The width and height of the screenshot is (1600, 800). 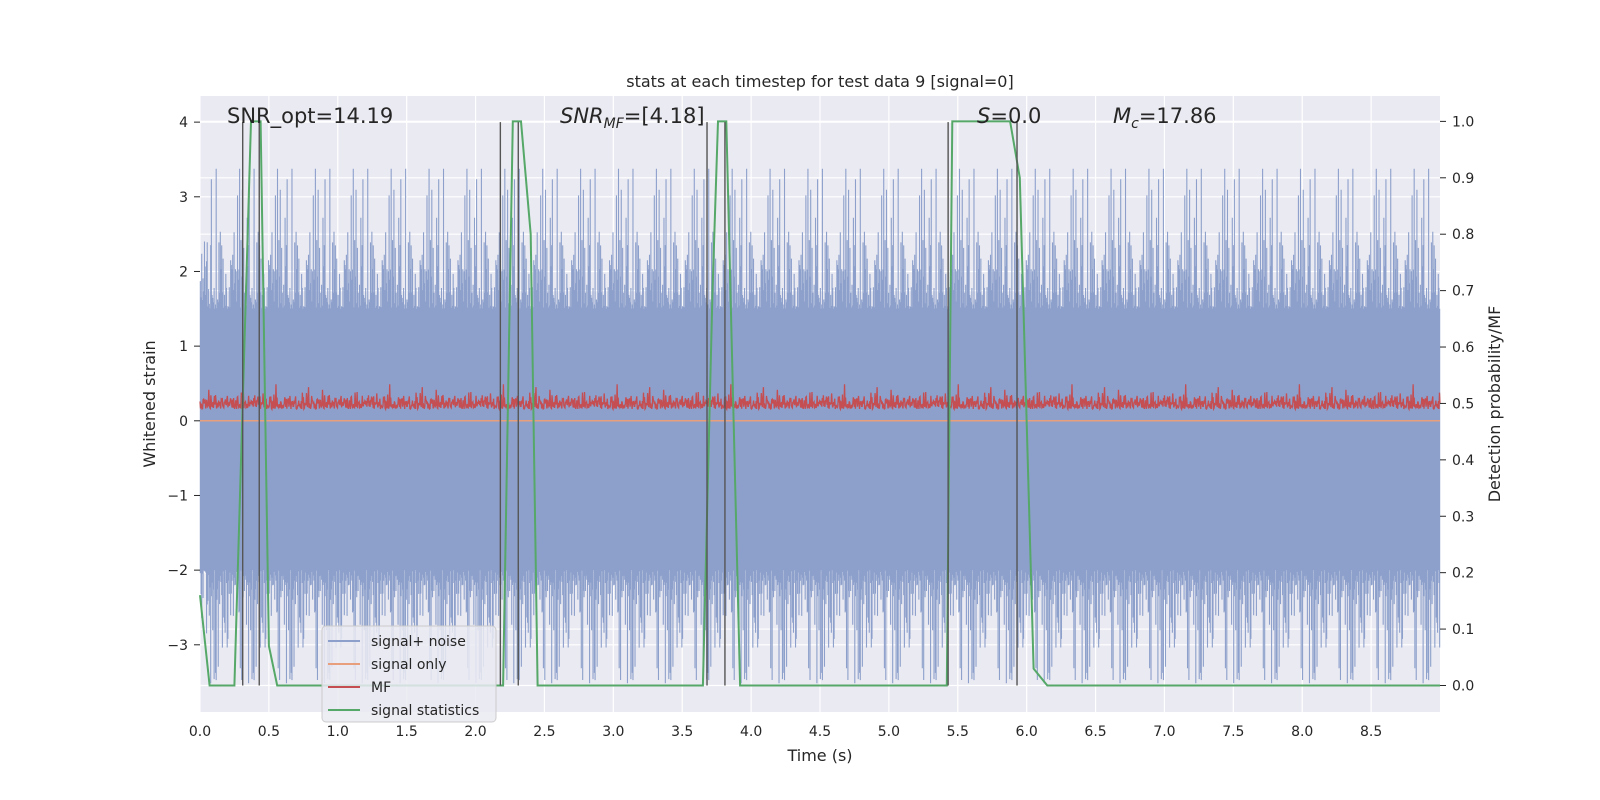 I want to click on annotation: Mc=17.86, so click(x=1165, y=118).